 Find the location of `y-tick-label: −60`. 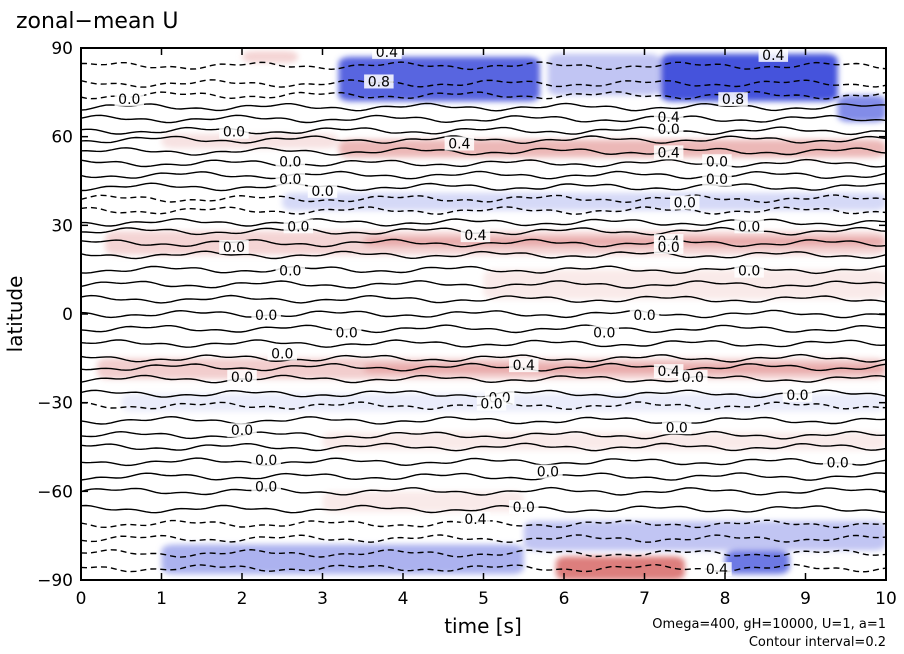

y-tick-label: −60 is located at coordinates (55, 492).